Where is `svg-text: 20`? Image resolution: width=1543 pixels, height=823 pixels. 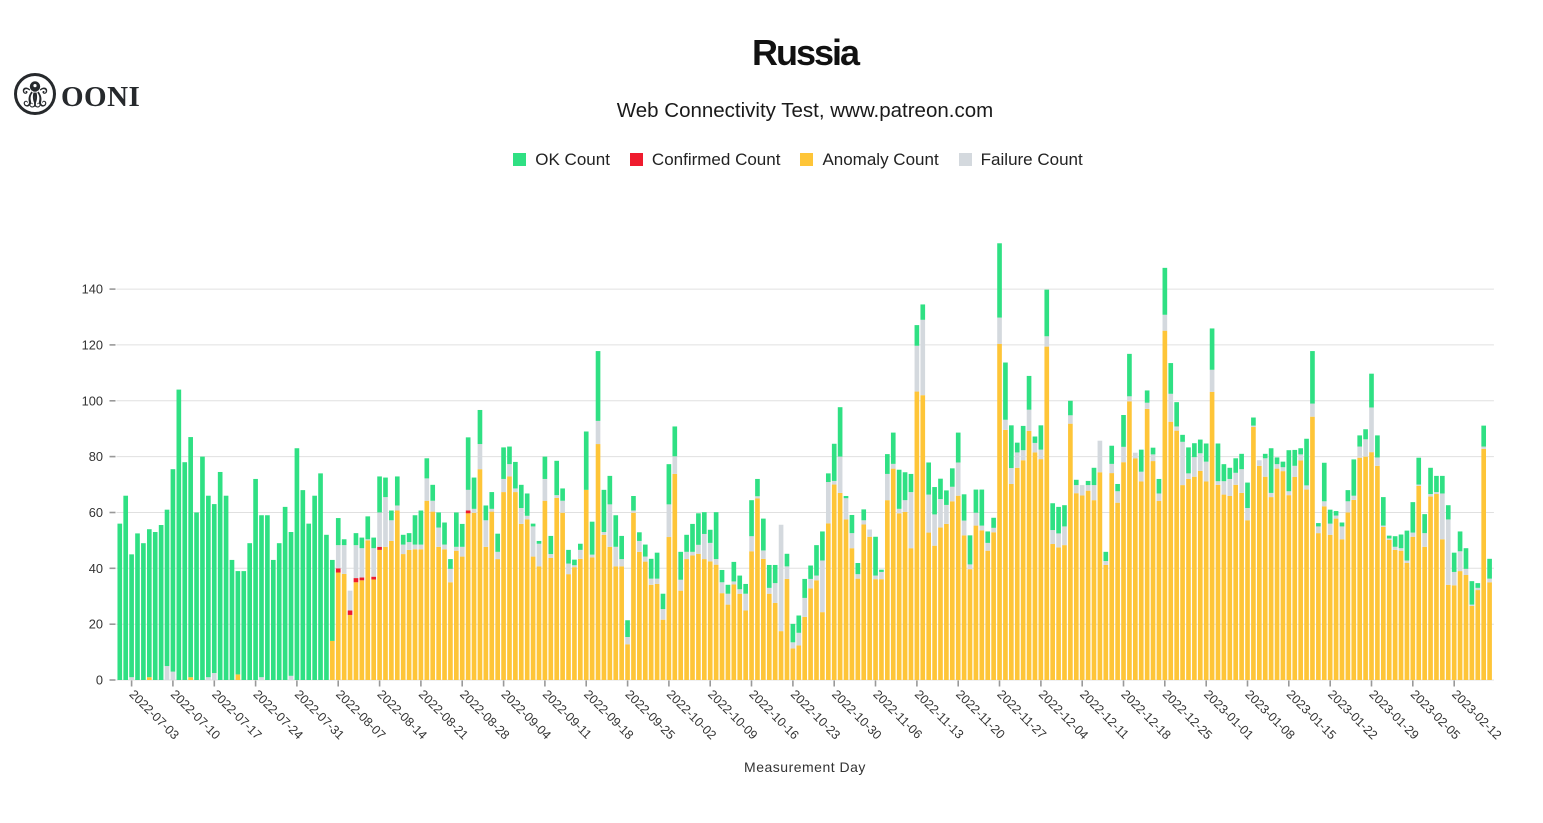
svg-text: 20 is located at coordinates (96, 624).